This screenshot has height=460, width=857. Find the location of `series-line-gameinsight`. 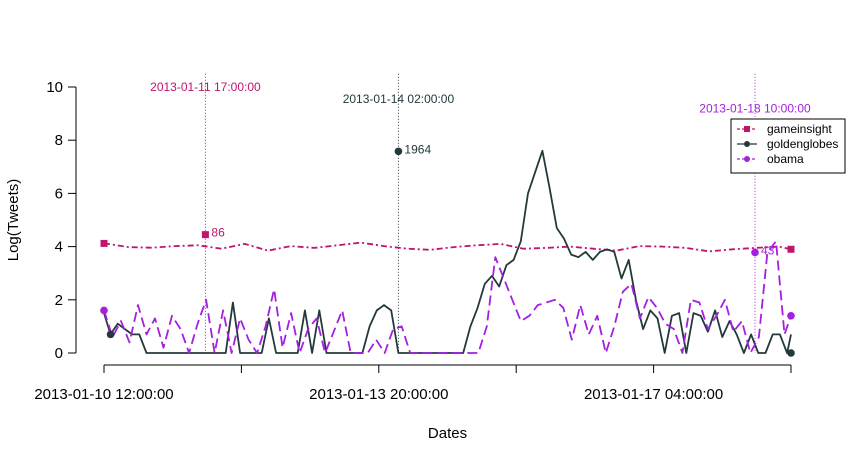

series-line-gameinsight is located at coordinates (447, 247).